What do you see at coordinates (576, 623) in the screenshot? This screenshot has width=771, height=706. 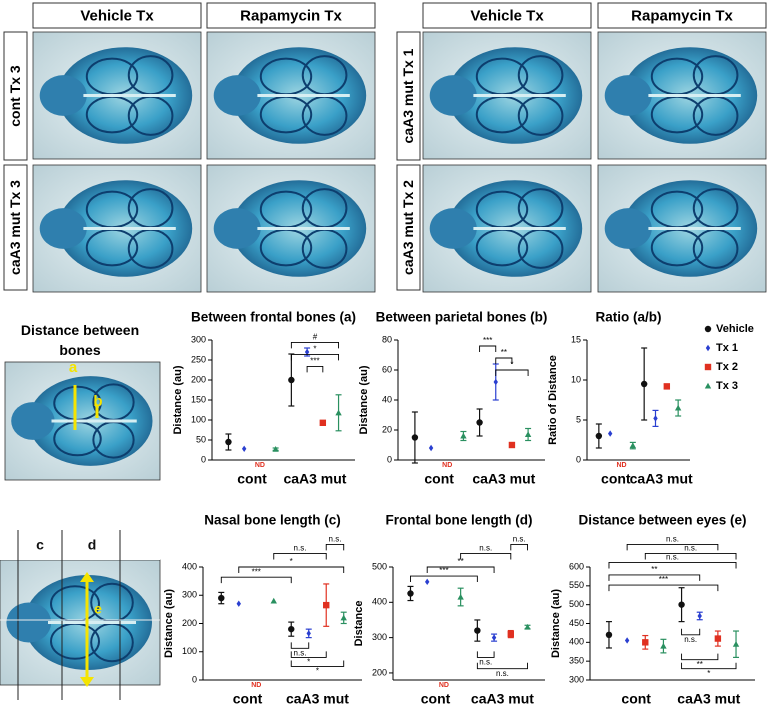 I see `y-tick-label: 450` at bounding box center [576, 623].